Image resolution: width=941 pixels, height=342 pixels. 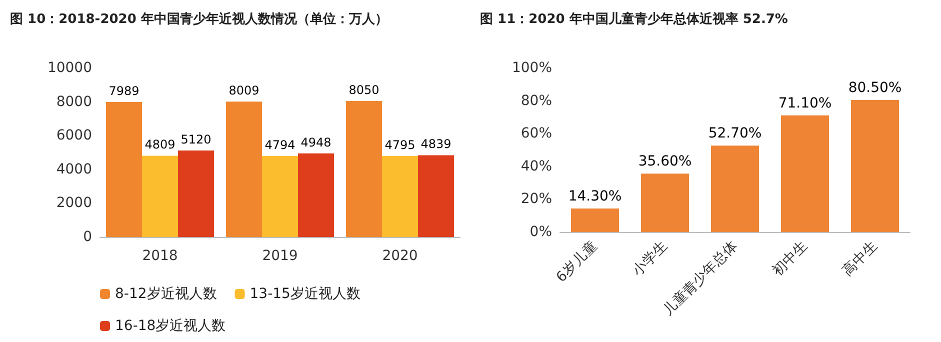 I want to click on y-tick-label: 6000, so click(x=74, y=136).